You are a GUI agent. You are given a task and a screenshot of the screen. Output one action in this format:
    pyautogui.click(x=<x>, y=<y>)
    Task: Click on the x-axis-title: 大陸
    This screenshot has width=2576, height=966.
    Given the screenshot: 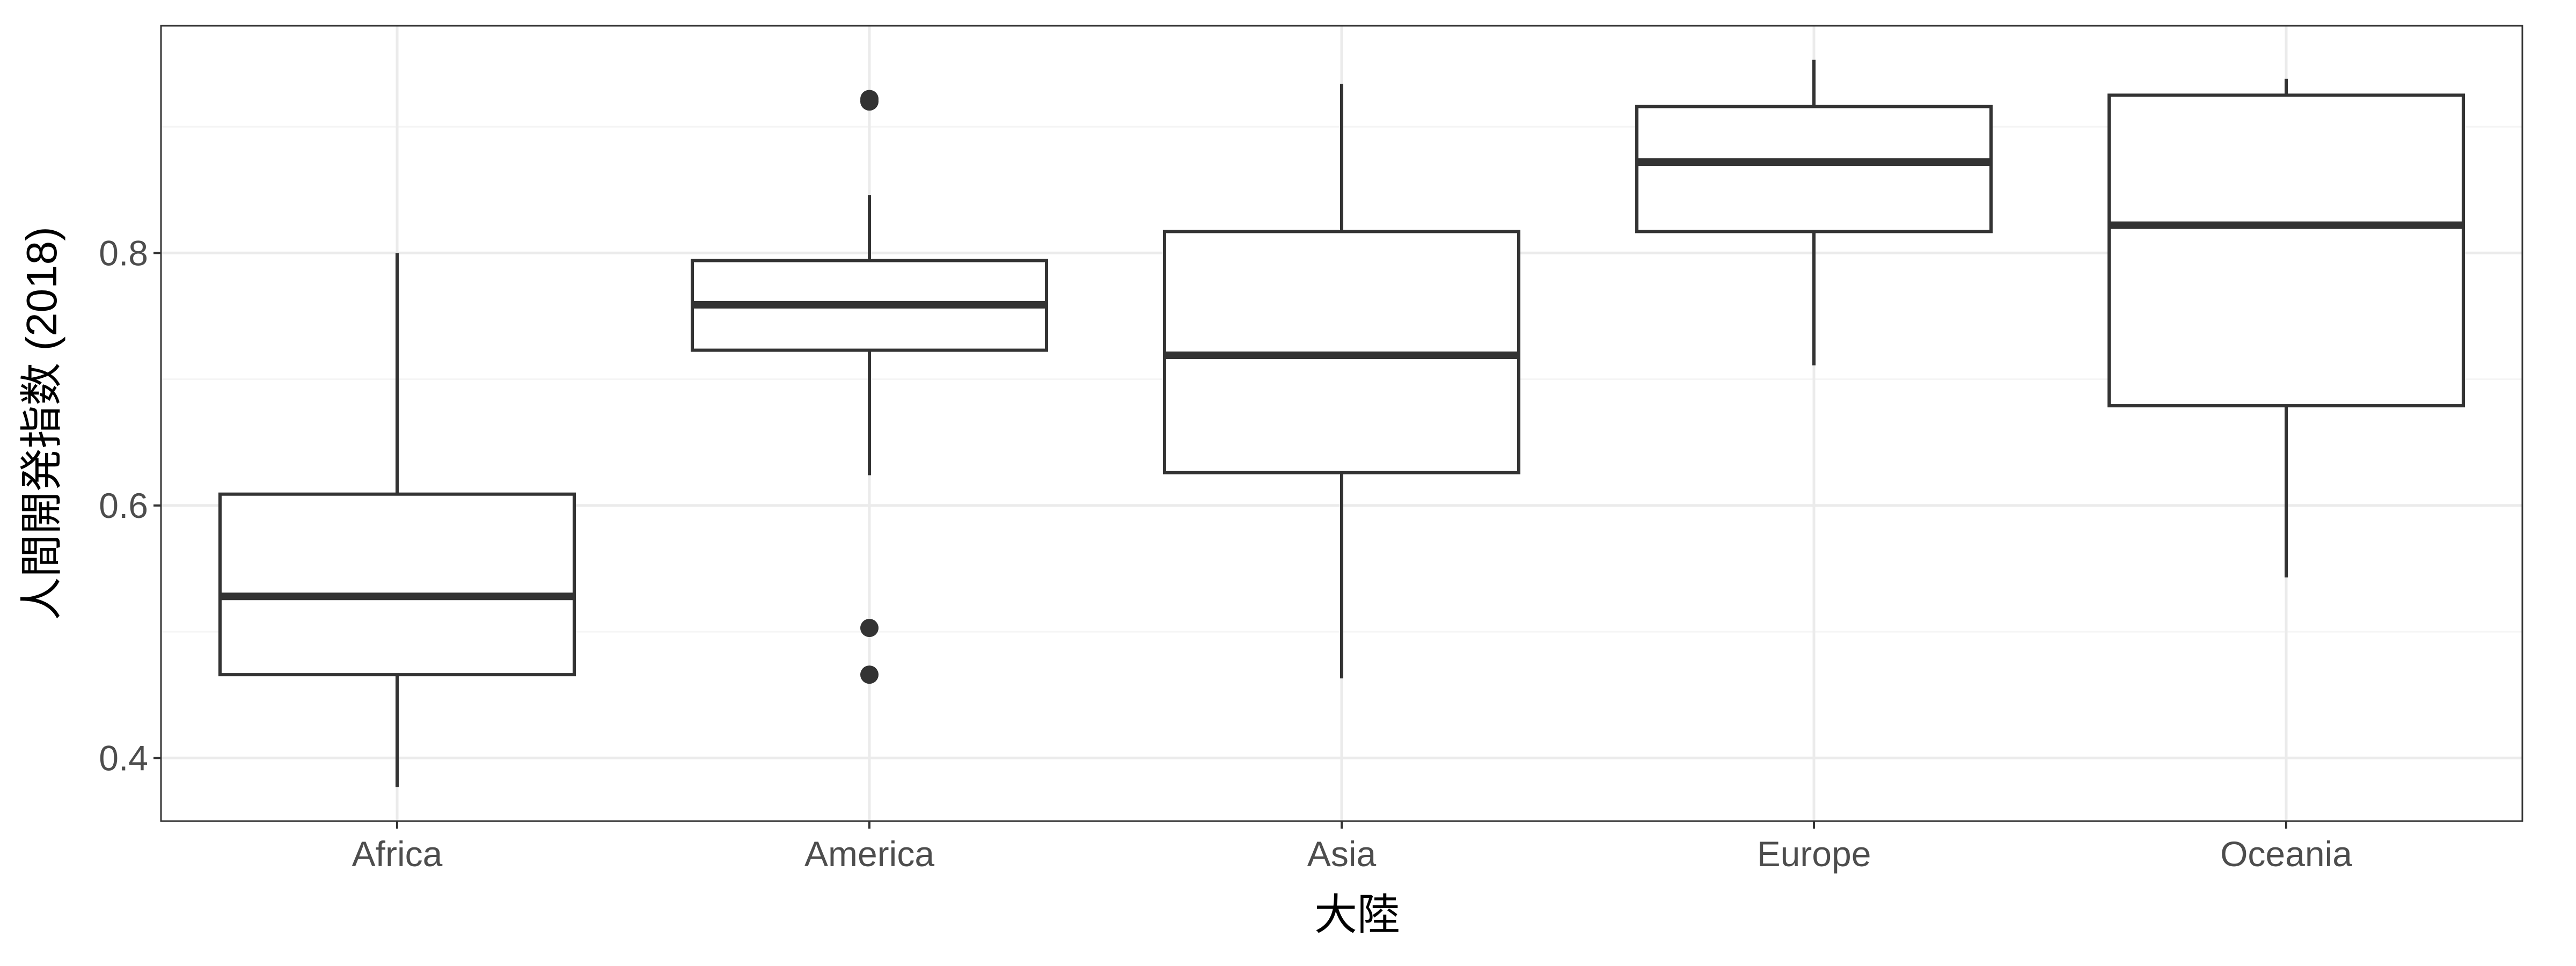 What is the action you would take?
    pyautogui.click(x=1357, y=915)
    